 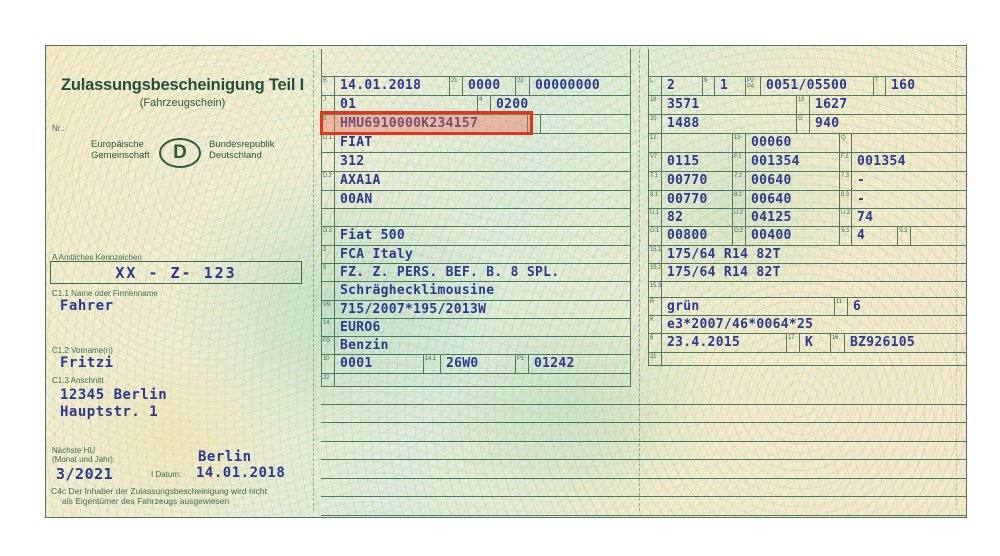 I want to click on field-label: 19, so click(x=803, y=105).